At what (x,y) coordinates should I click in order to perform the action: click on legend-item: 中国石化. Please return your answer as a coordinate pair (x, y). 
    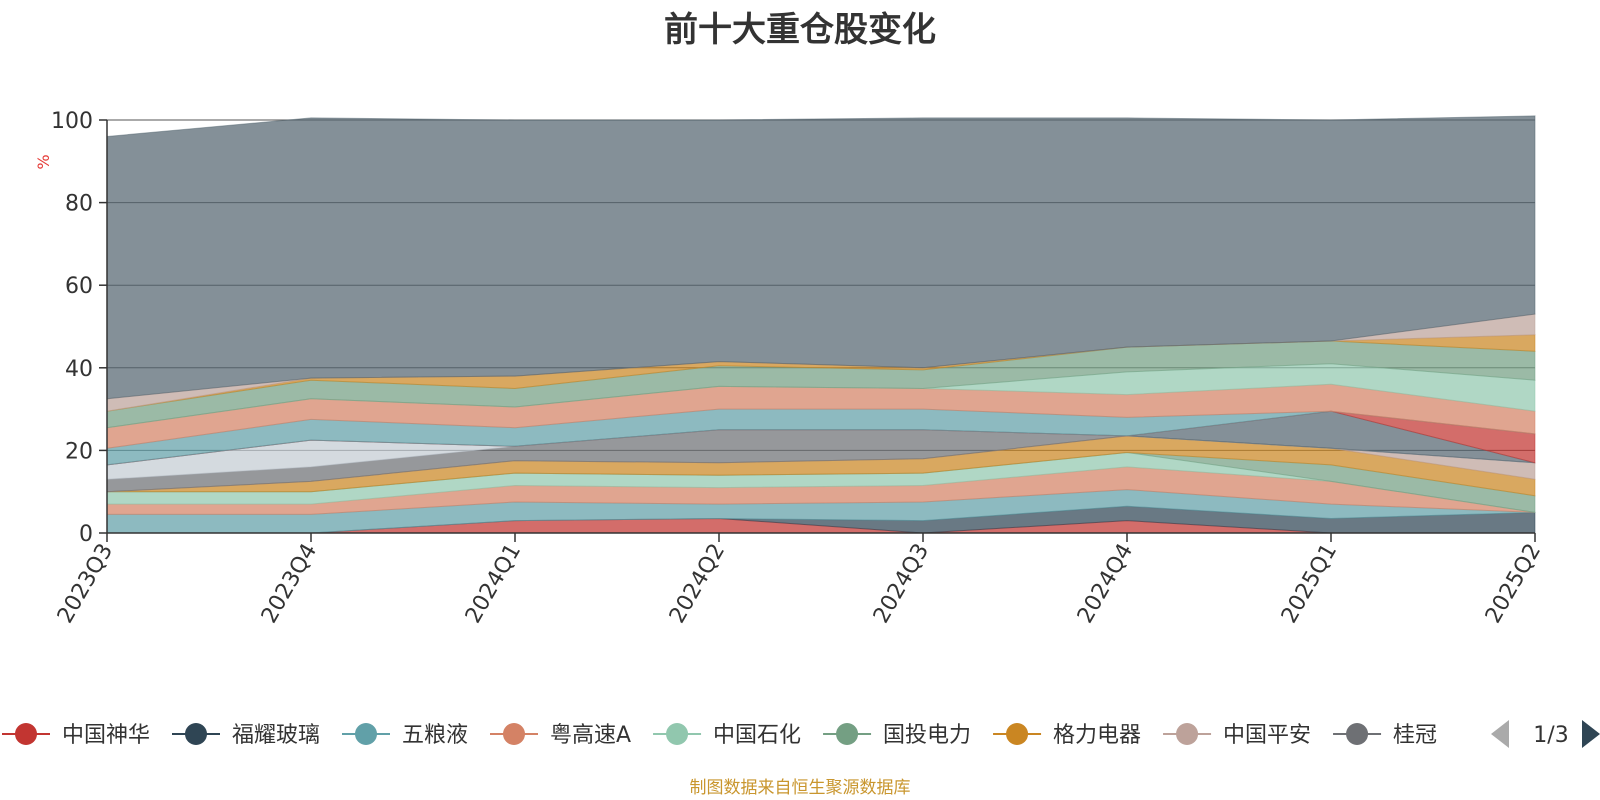
    Looking at the image, I should click on (727, 735).